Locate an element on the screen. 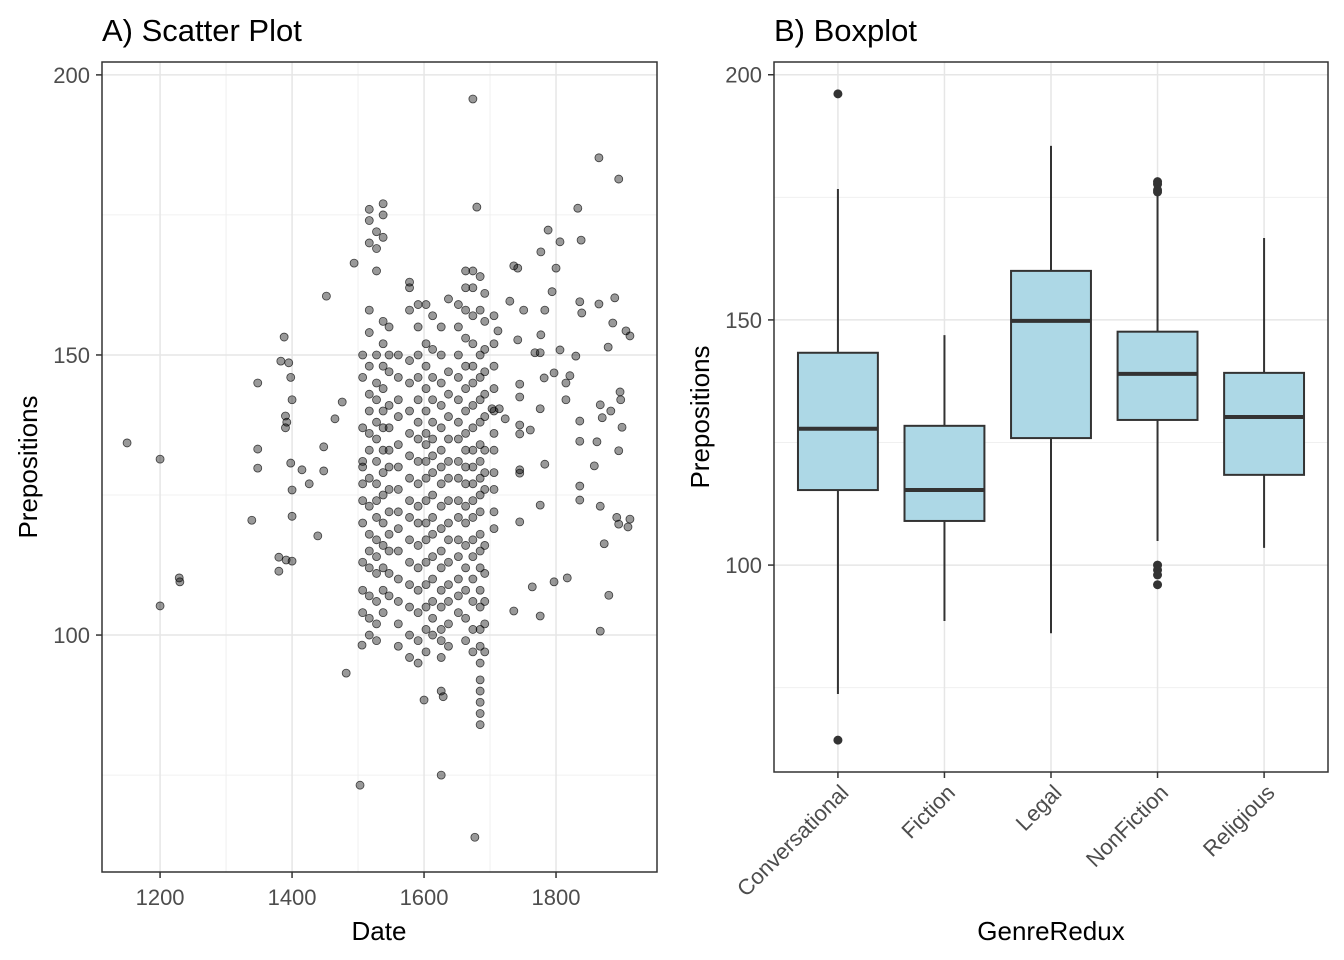  boxplot-y-label: Prepositions is located at coordinates (700, 416).